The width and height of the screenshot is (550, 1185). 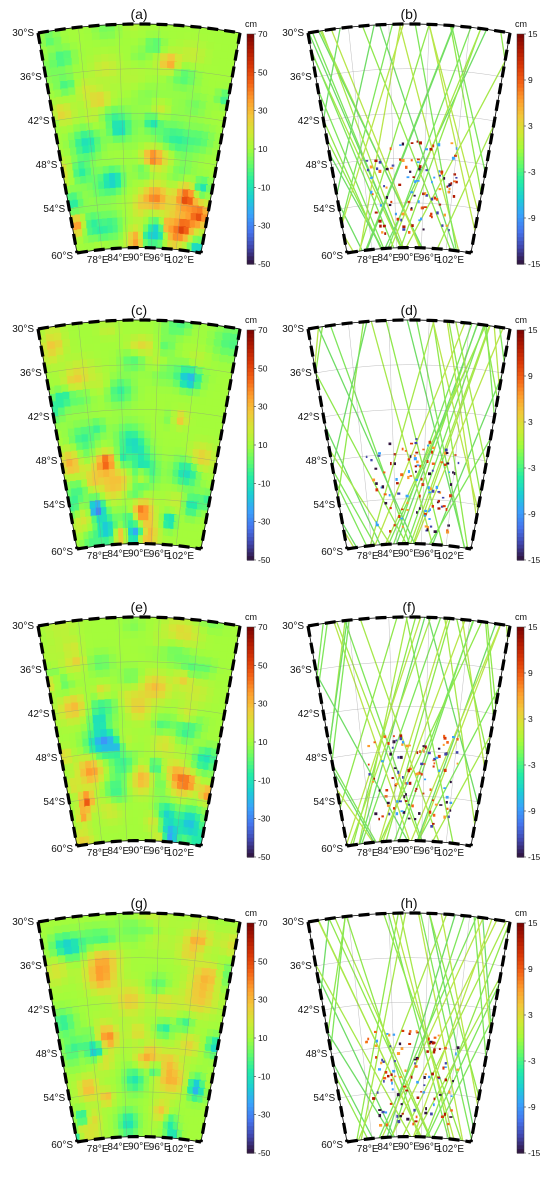 I want to click on lon-label: 84°E, so click(x=388, y=258).